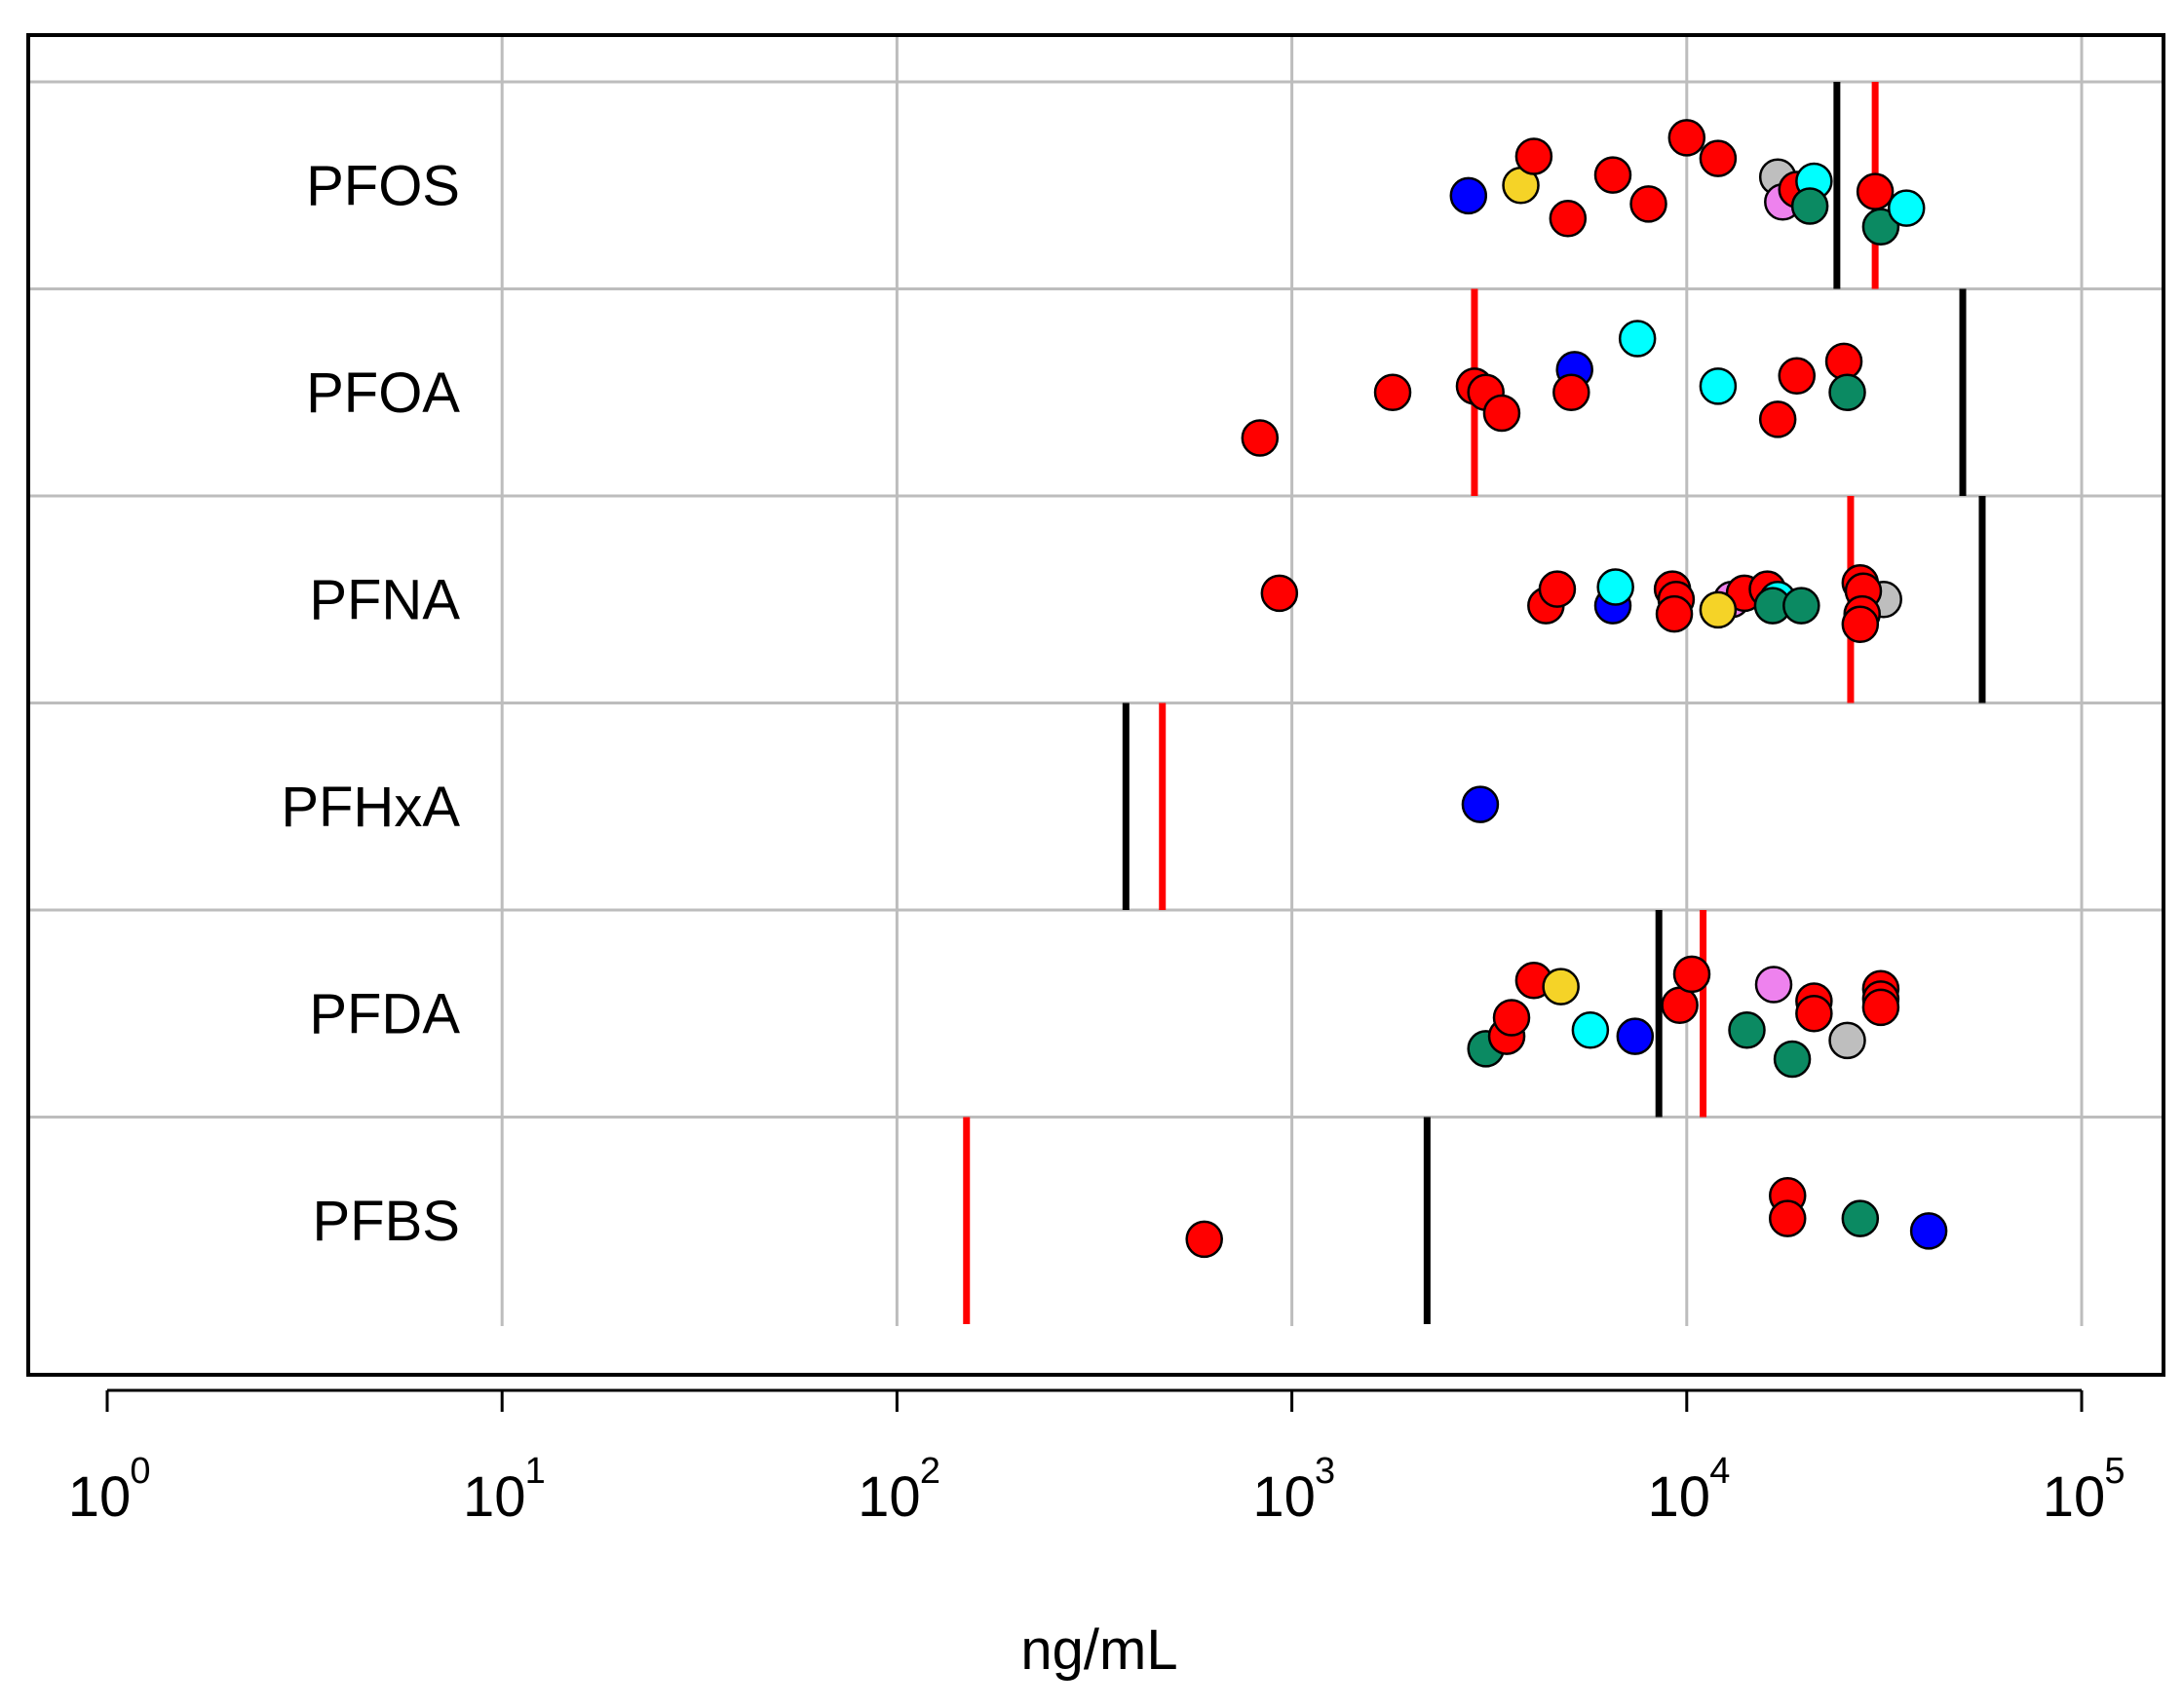 Image resolution: width=2183 pixels, height=1708 pixels. Describe the element at coordinates (1325, 1471) in the screenshot. I see `x-tick-exponent: 3` at that location.